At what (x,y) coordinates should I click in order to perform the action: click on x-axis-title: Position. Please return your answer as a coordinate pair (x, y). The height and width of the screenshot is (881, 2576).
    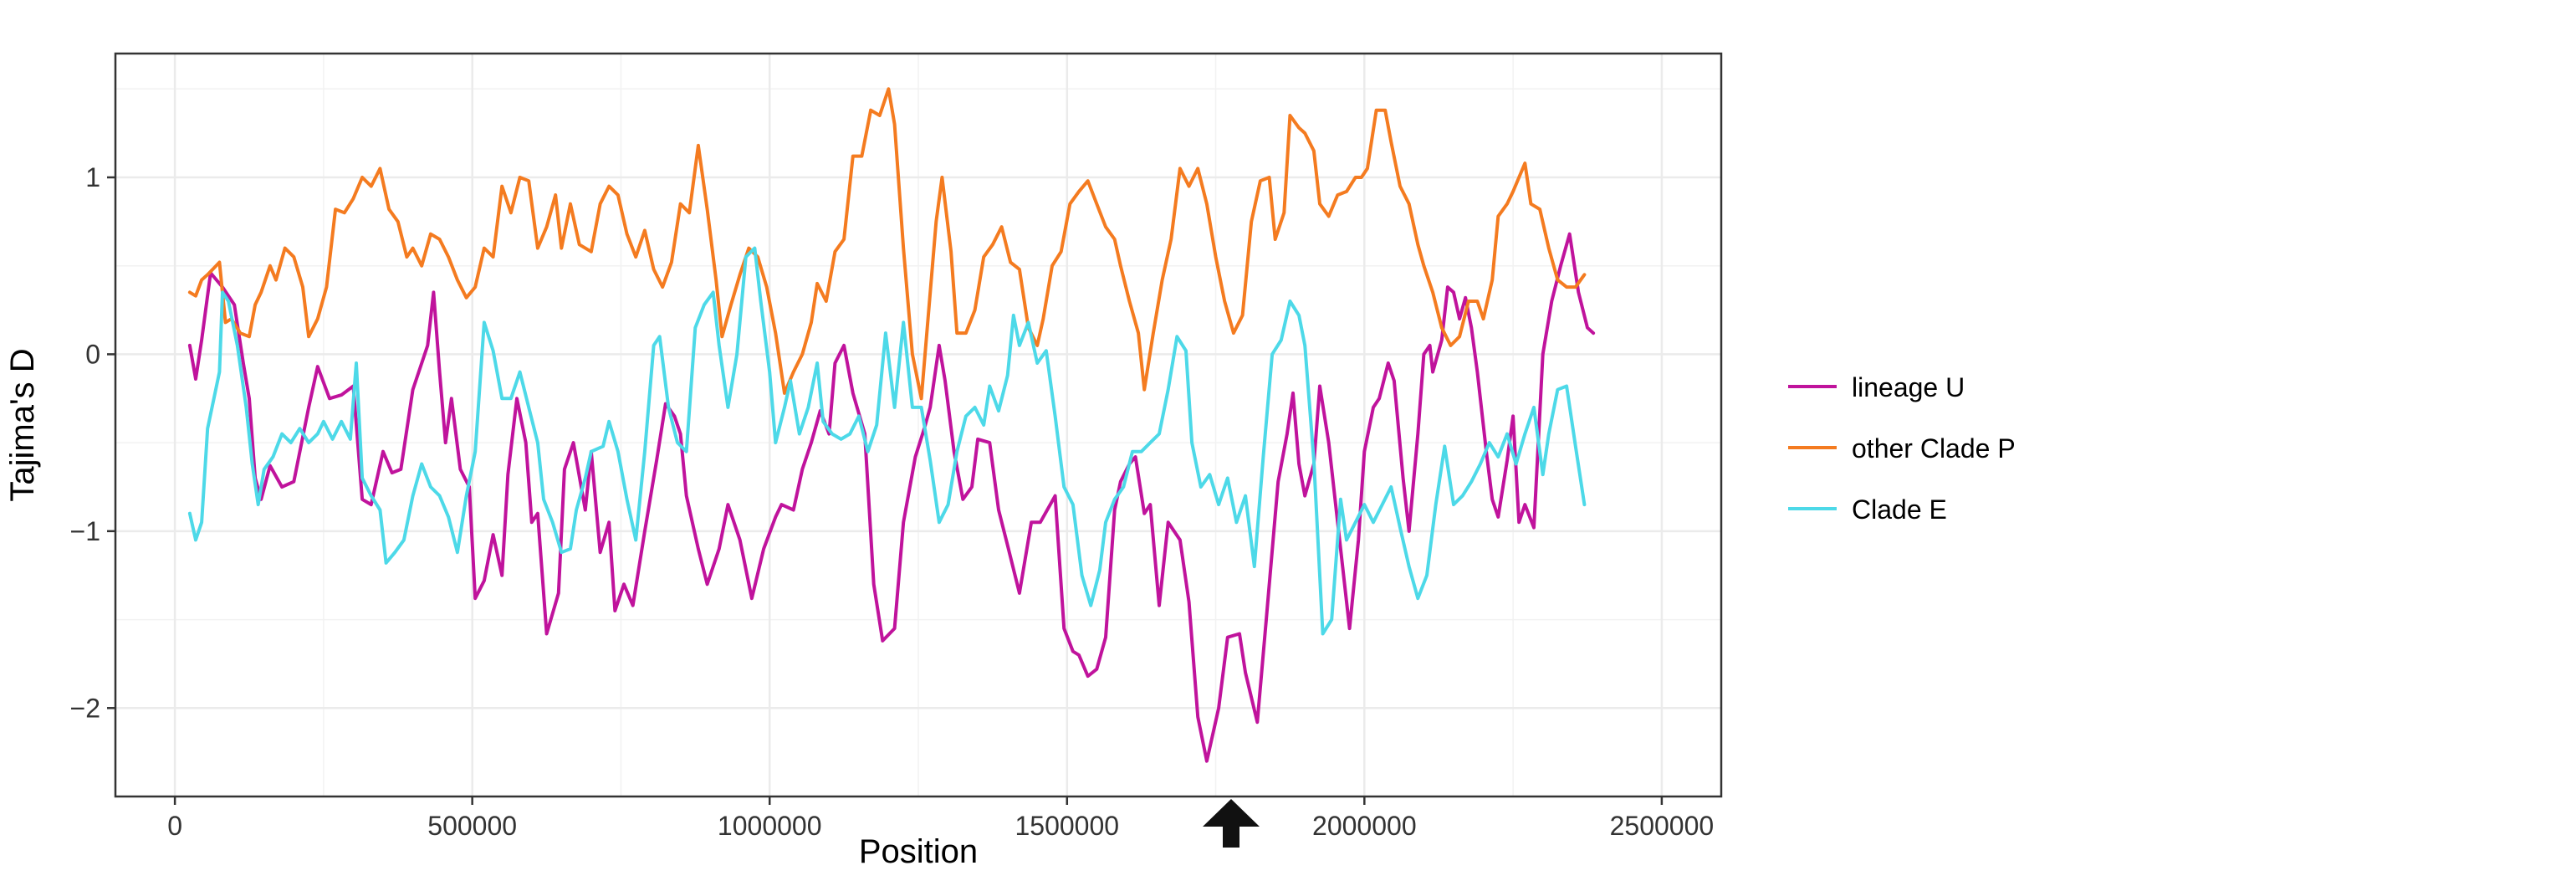
    Looking at the image, I should click on (918, 852).